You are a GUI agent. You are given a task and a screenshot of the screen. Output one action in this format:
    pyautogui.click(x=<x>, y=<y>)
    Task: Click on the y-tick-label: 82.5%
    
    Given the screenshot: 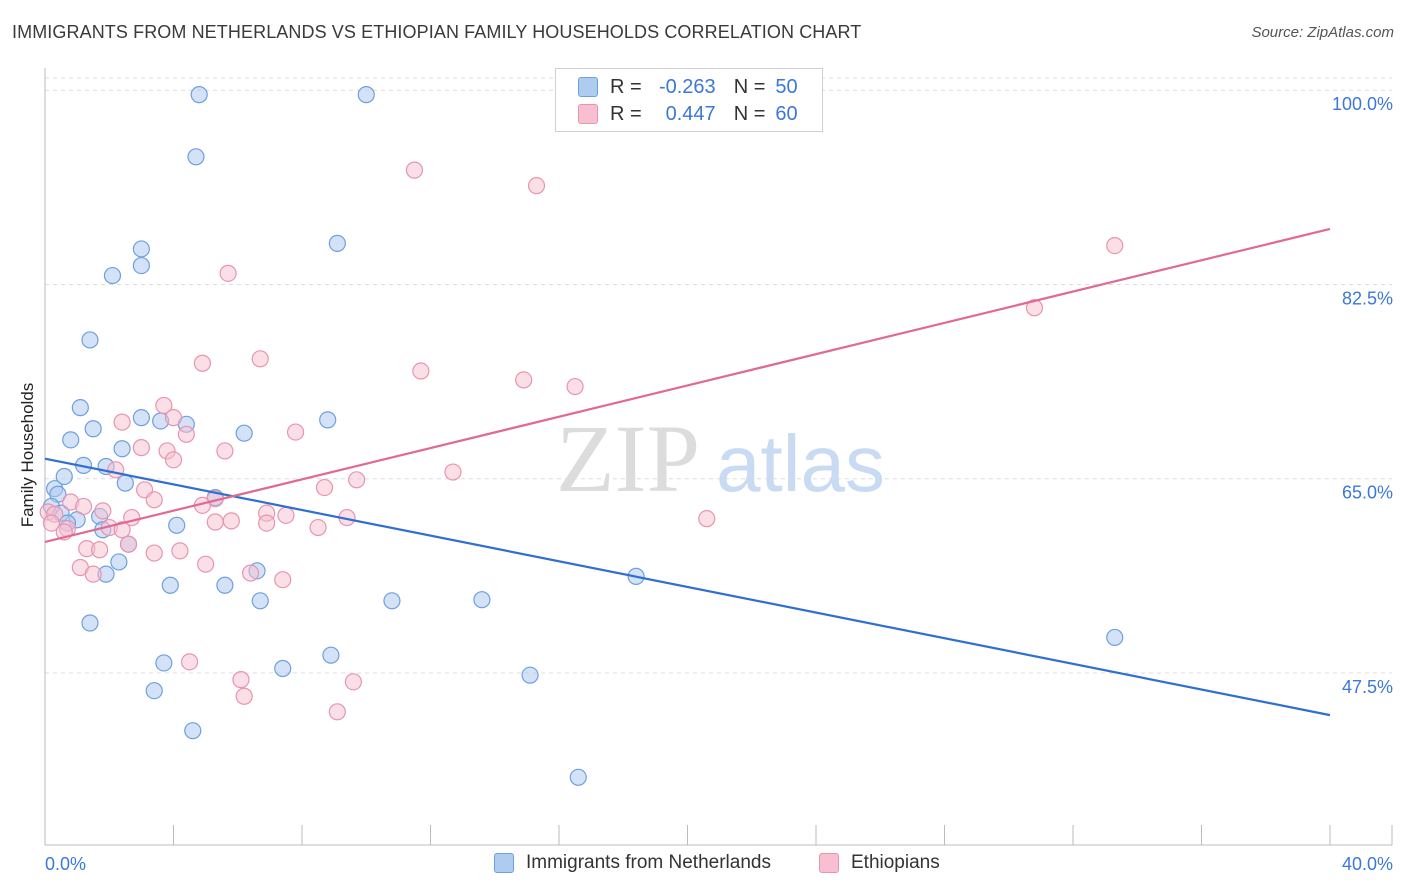 What is the action you would take?
    pyautogui.click(x=1367, y=298)
    